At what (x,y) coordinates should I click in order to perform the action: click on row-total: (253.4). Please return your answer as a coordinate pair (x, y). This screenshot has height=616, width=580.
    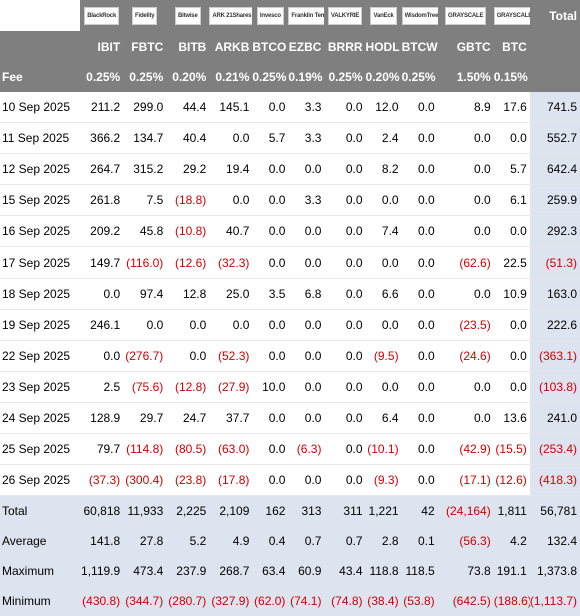
    Looking at the image, I should click on (554, 449).